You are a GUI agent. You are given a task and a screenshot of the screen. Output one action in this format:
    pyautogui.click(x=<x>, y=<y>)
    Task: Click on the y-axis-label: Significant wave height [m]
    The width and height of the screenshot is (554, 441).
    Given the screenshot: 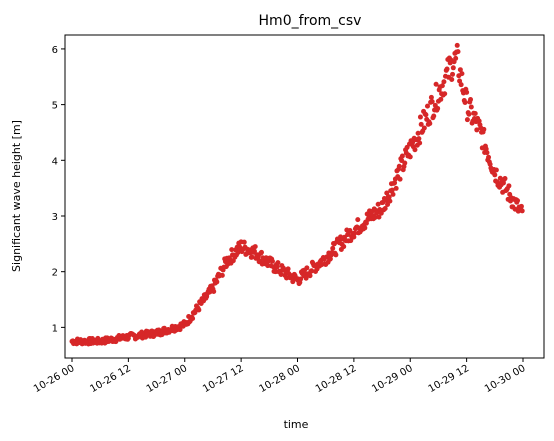 What is the action you would take?
    pyautogui.click(x=16, y=196)
    